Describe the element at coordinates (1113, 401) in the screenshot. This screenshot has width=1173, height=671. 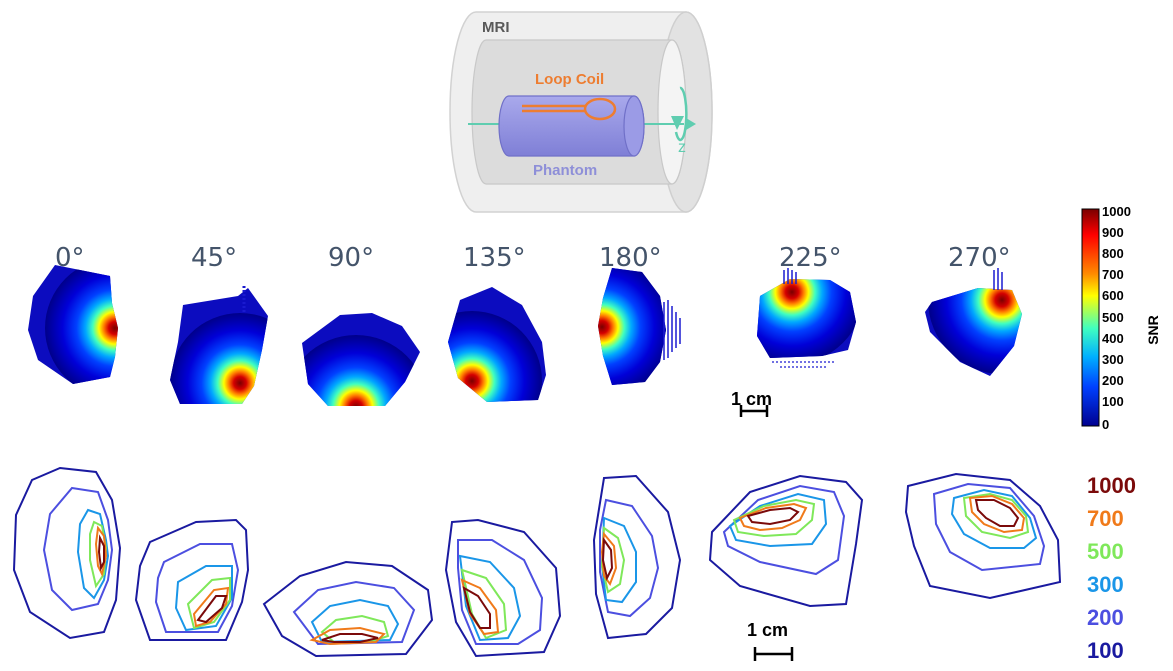
I see `svg-text: 100` at that location.